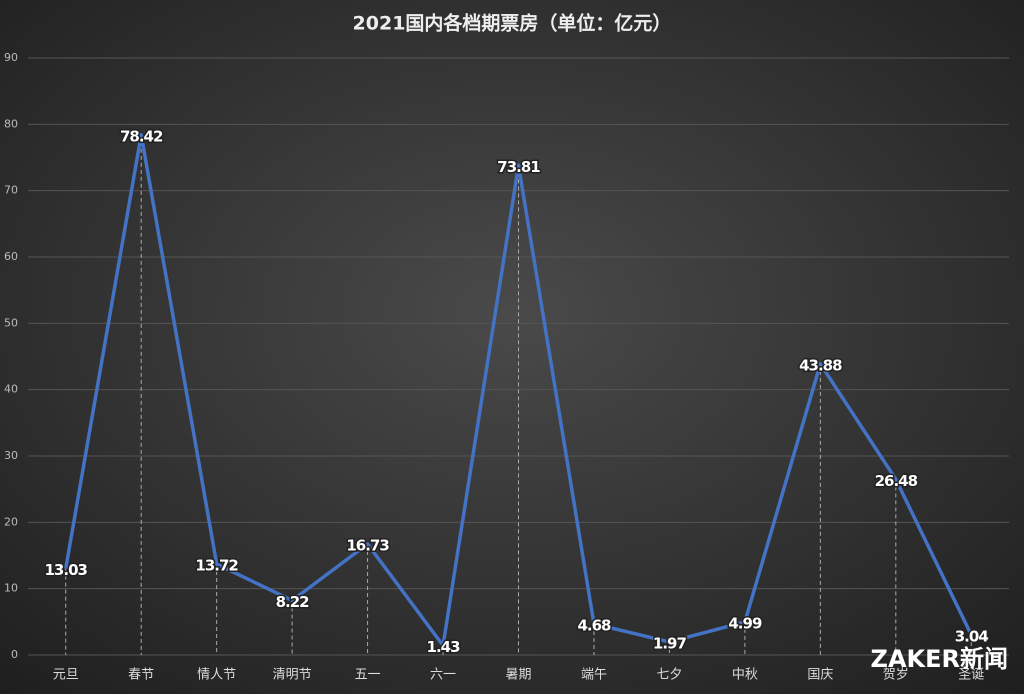 The width and height of the screenshot is (1024, 694). What do you see at coordinates (11, 322) in the screenshot?
I see `y-tick-label: 50` at bounding box center [11, 322].